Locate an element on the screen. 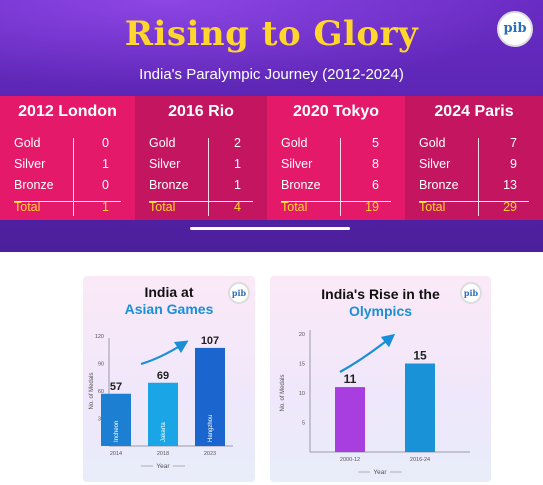  bar-inner-label: Jakarta is located at coordinates (164, 432).